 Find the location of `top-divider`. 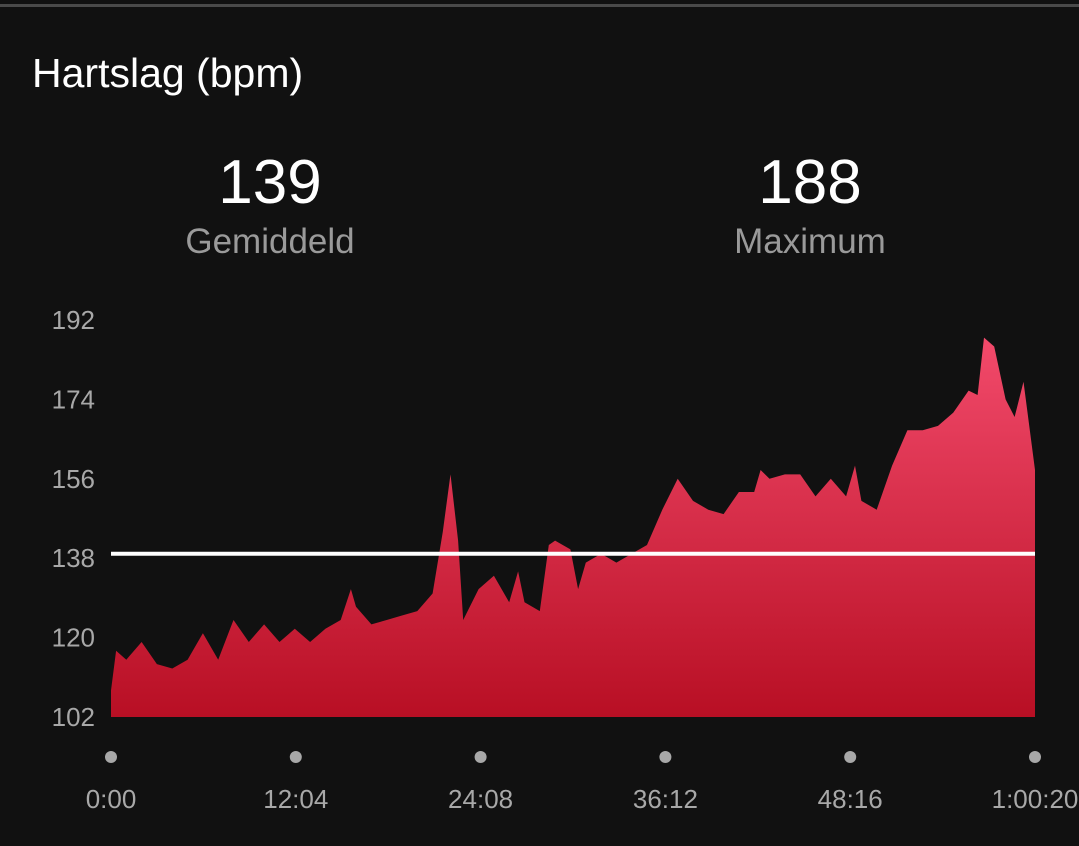

top-divider is located at coordinates (539, 5).